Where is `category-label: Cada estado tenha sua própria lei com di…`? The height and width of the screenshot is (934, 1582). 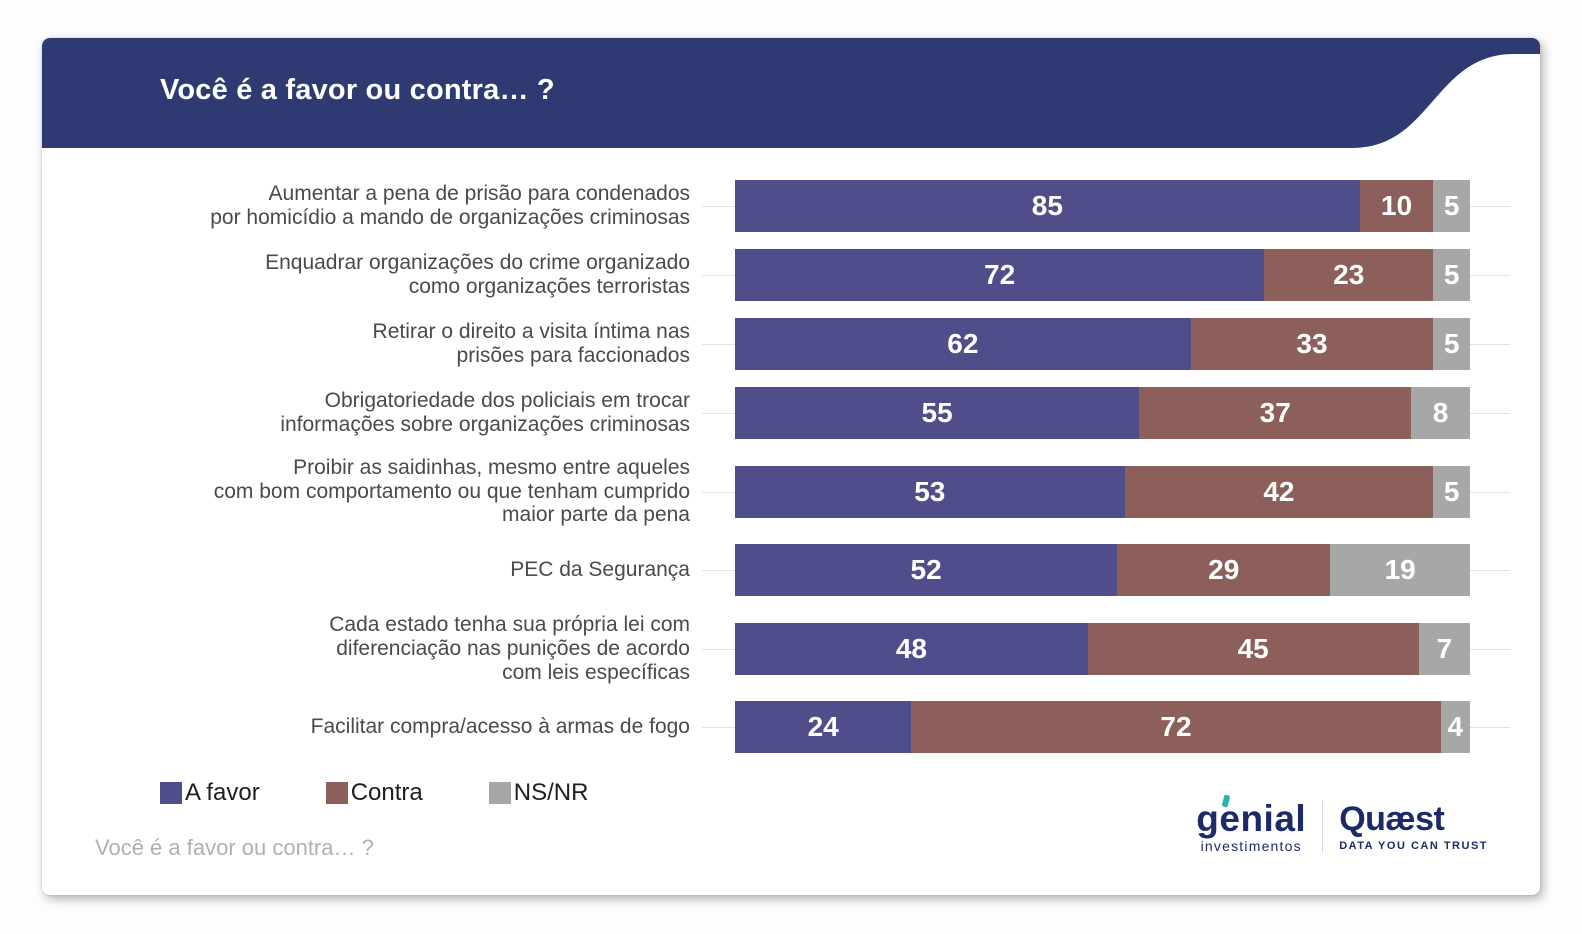
category-label: Cada estado tenha sua própria lei com di… is located at coordinates (509, 648).